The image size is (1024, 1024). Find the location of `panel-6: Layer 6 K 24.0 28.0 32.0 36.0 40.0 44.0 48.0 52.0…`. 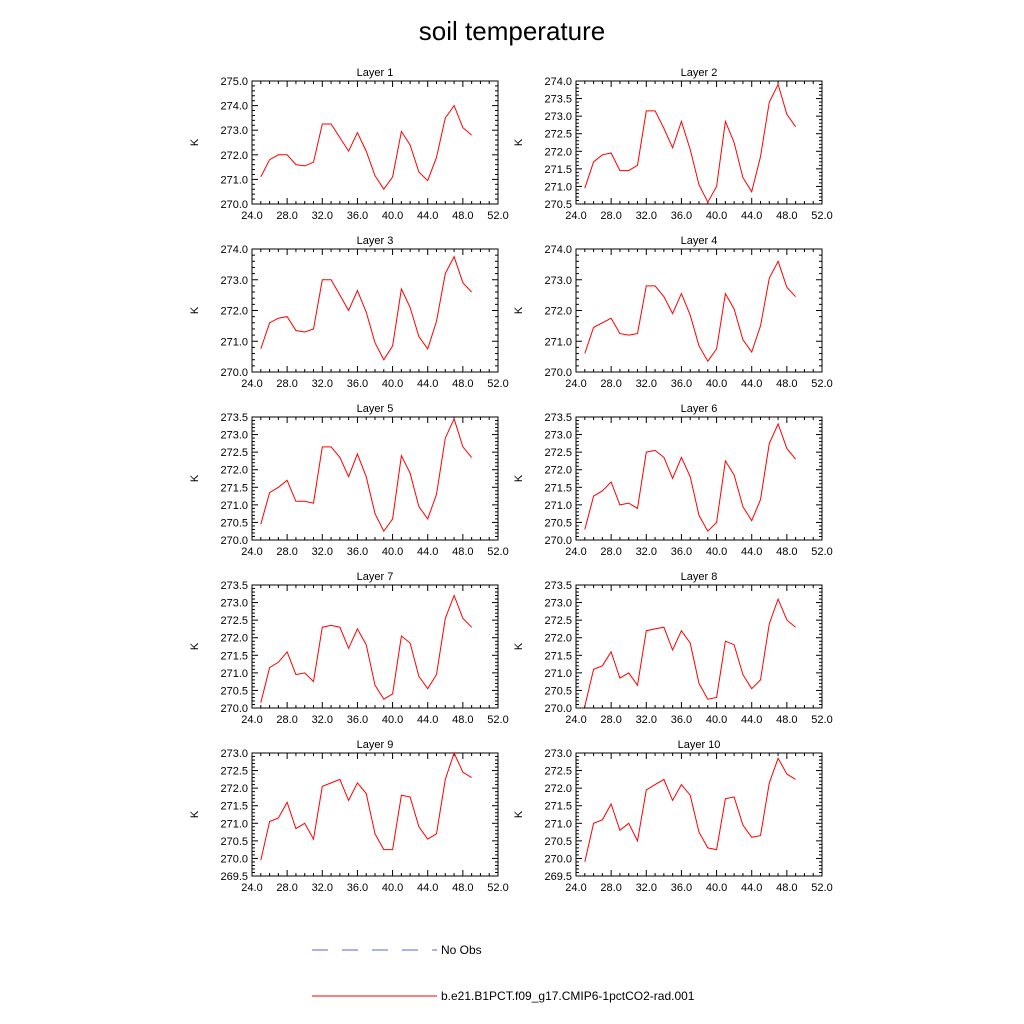

panel-6: Layer 6 K 24.0 28.0 32.0 36.0 40.0 44.0 48.0 52.0… is located at coordinates (673, 480).